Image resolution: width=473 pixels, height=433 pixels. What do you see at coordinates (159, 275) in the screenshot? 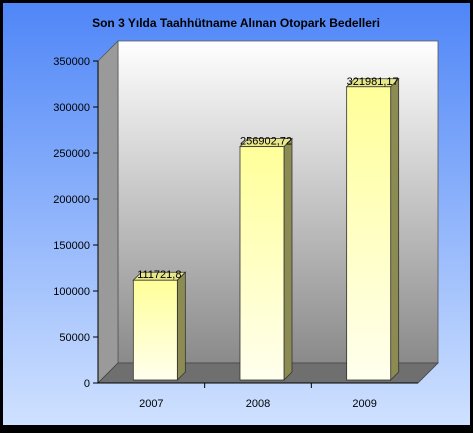
I see `data-label-2007: 111721,8` at bounding box center [159, 275].